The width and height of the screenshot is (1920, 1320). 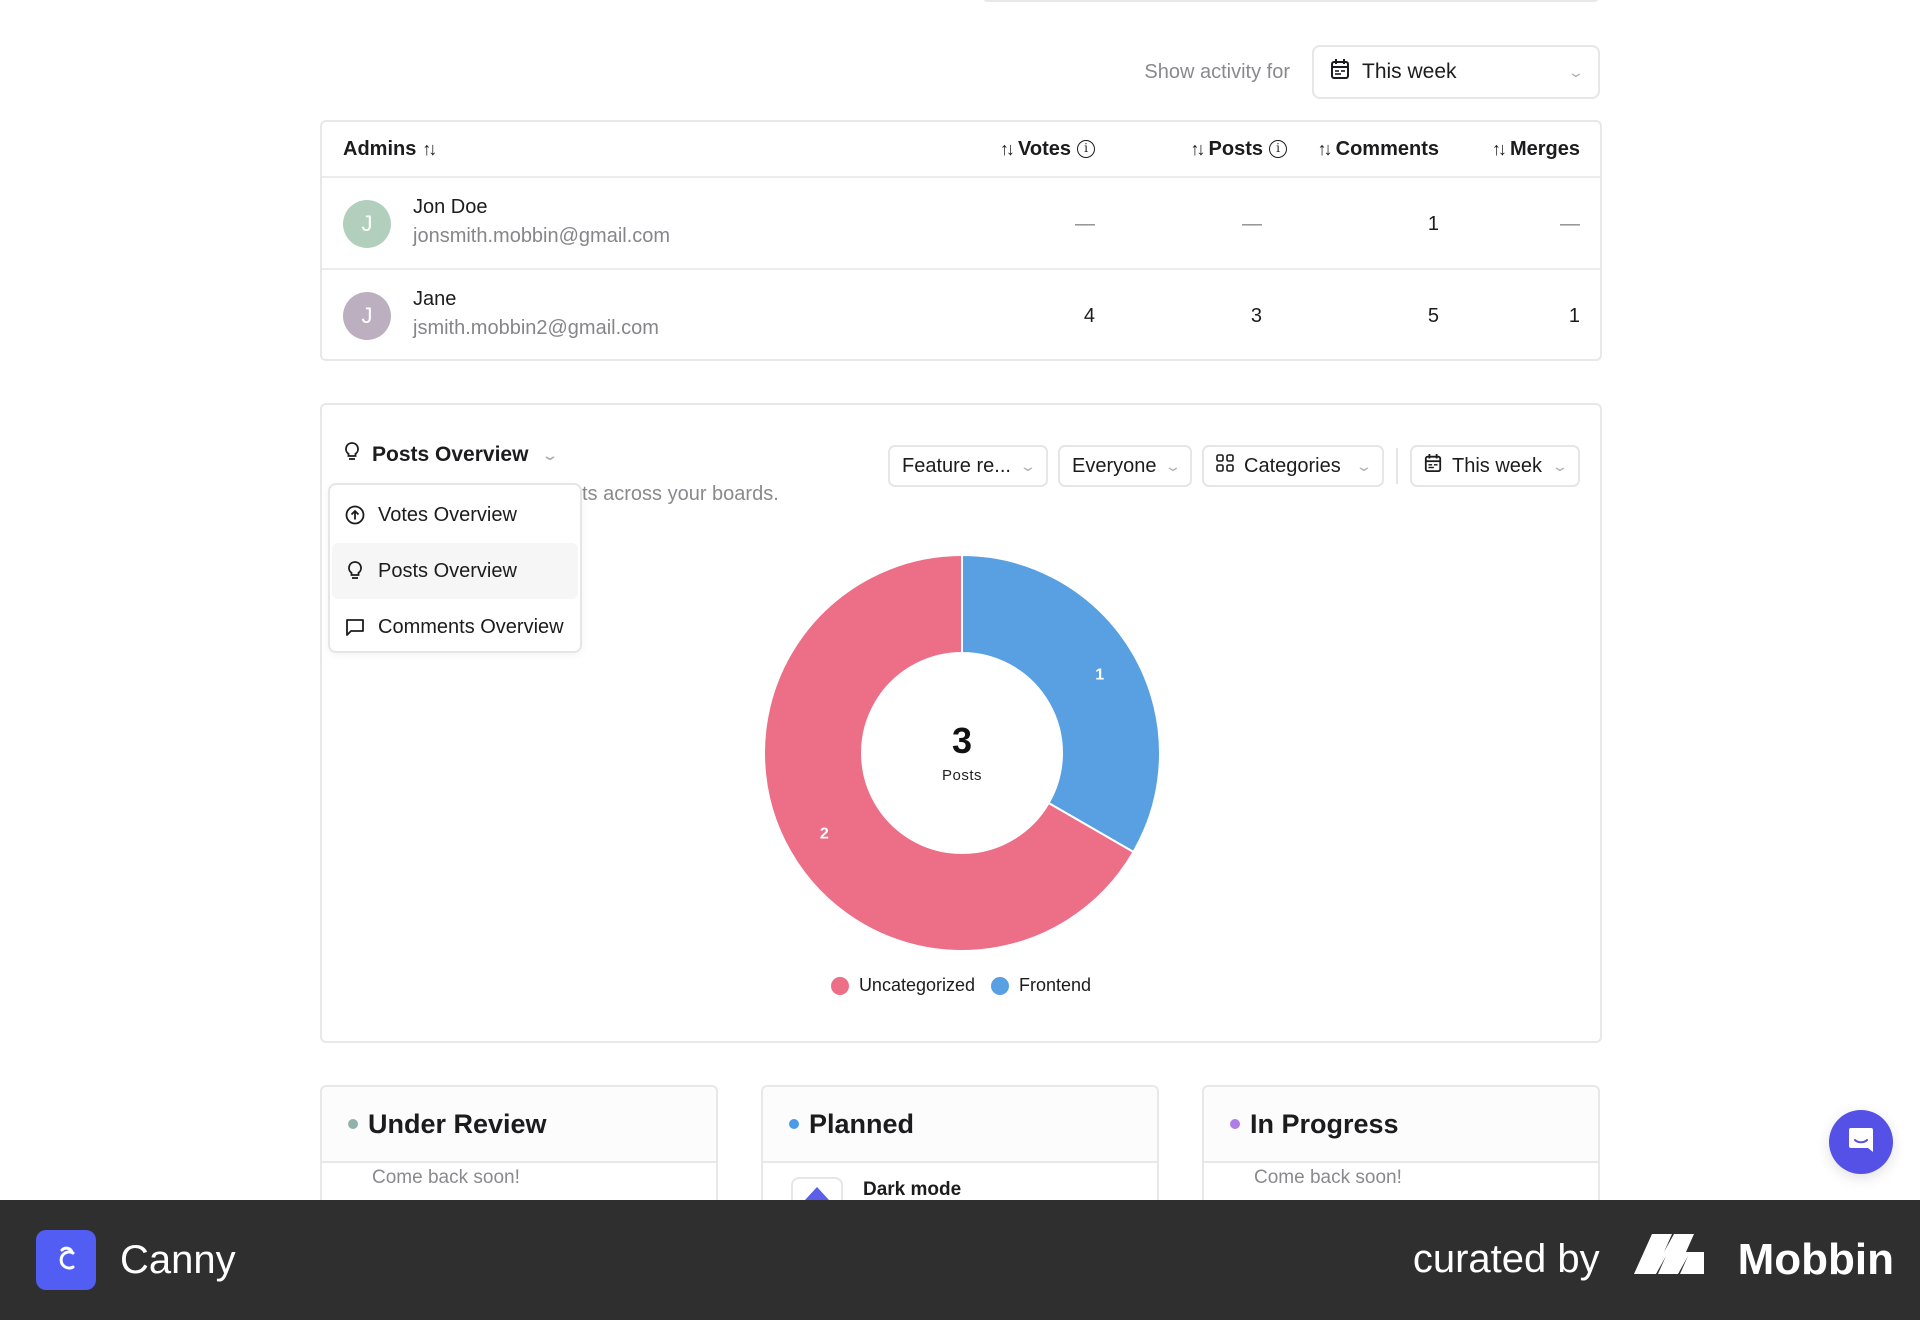 I want to click on activity-range-label: Show activity for, so click(x=1217, y=71).